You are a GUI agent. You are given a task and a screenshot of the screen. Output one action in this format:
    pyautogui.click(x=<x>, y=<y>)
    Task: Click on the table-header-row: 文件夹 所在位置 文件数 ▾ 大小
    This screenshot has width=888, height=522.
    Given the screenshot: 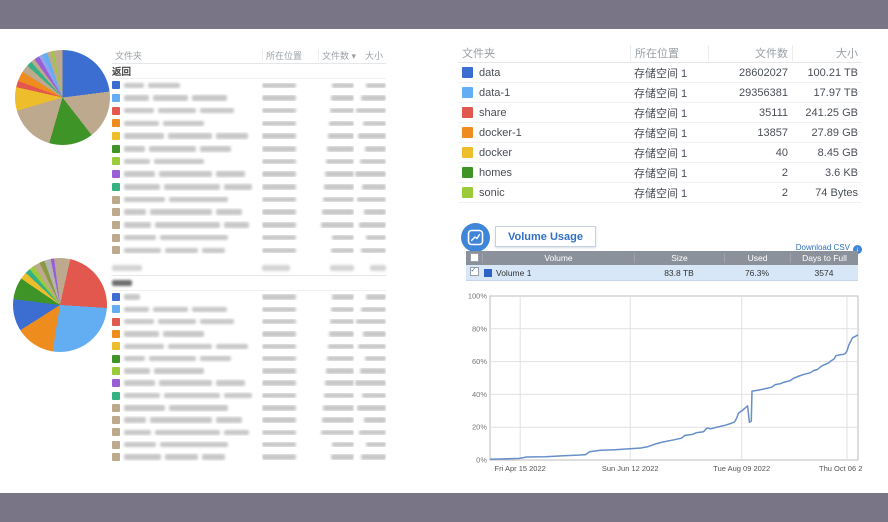 What is the action you would take?
    pyautogui.click(x=249, y=56)
    